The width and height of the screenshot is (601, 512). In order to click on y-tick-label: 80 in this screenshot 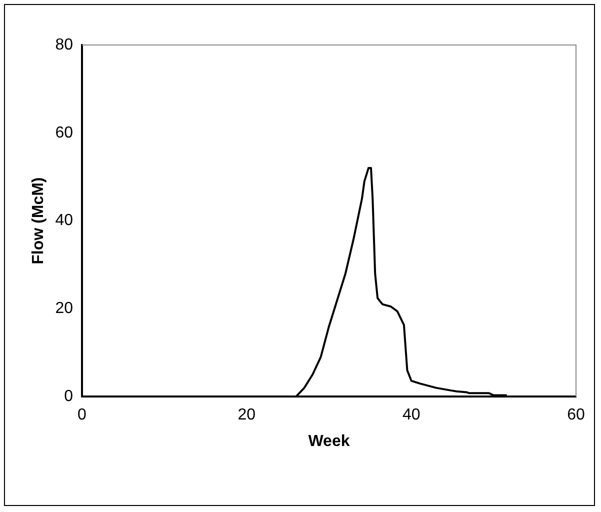, I will do `click(64, 45)`.